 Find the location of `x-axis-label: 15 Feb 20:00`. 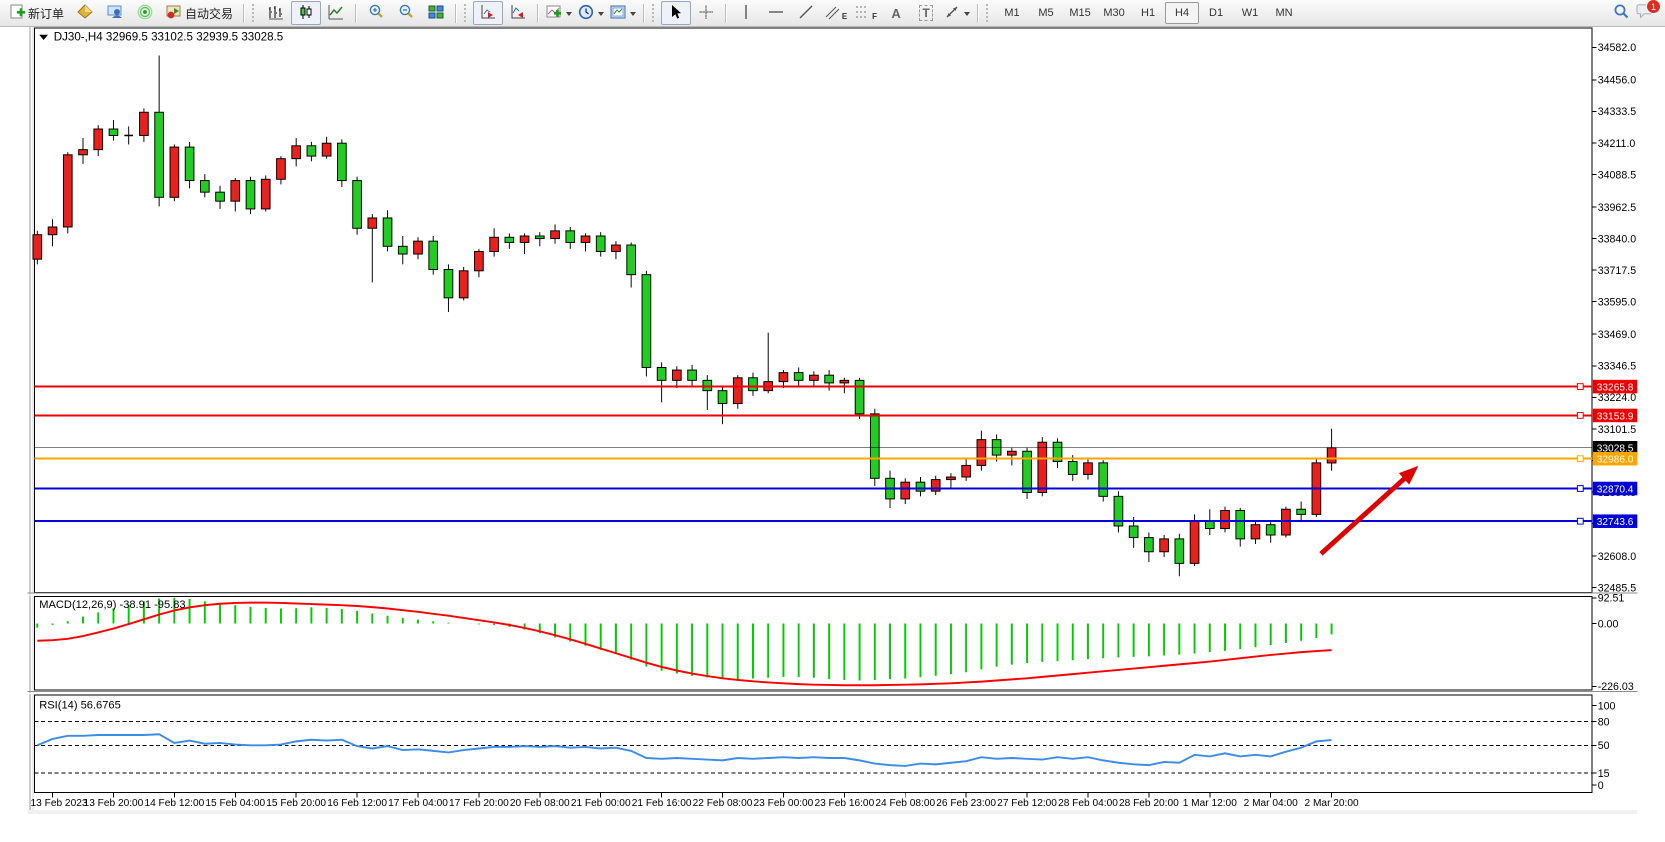

x-axis-label: 15 Feb 20:00 is located at coordinates (296, 803).